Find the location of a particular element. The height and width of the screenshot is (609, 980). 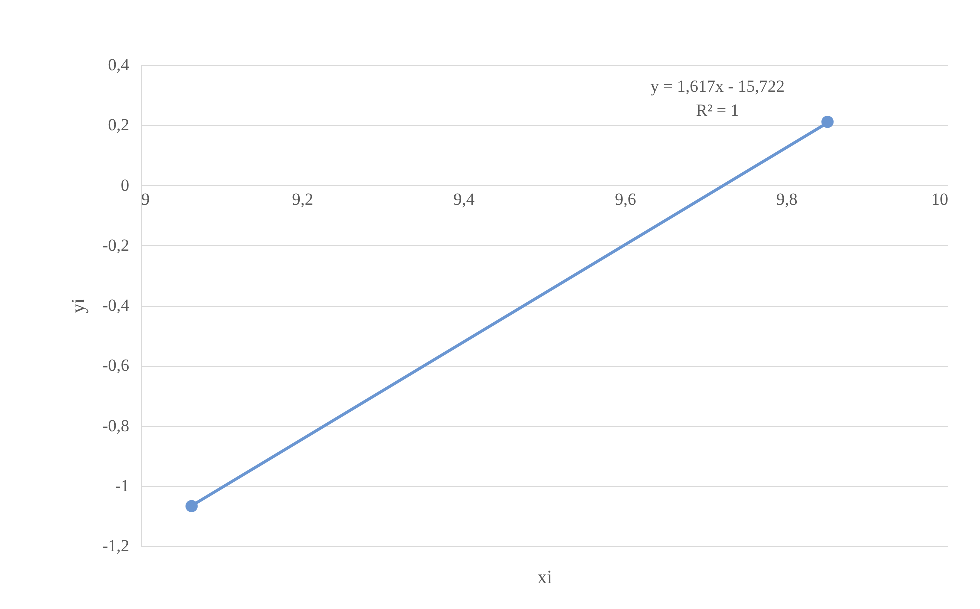

y-tick-label: -0,4 is located at coordinates (116, 305).